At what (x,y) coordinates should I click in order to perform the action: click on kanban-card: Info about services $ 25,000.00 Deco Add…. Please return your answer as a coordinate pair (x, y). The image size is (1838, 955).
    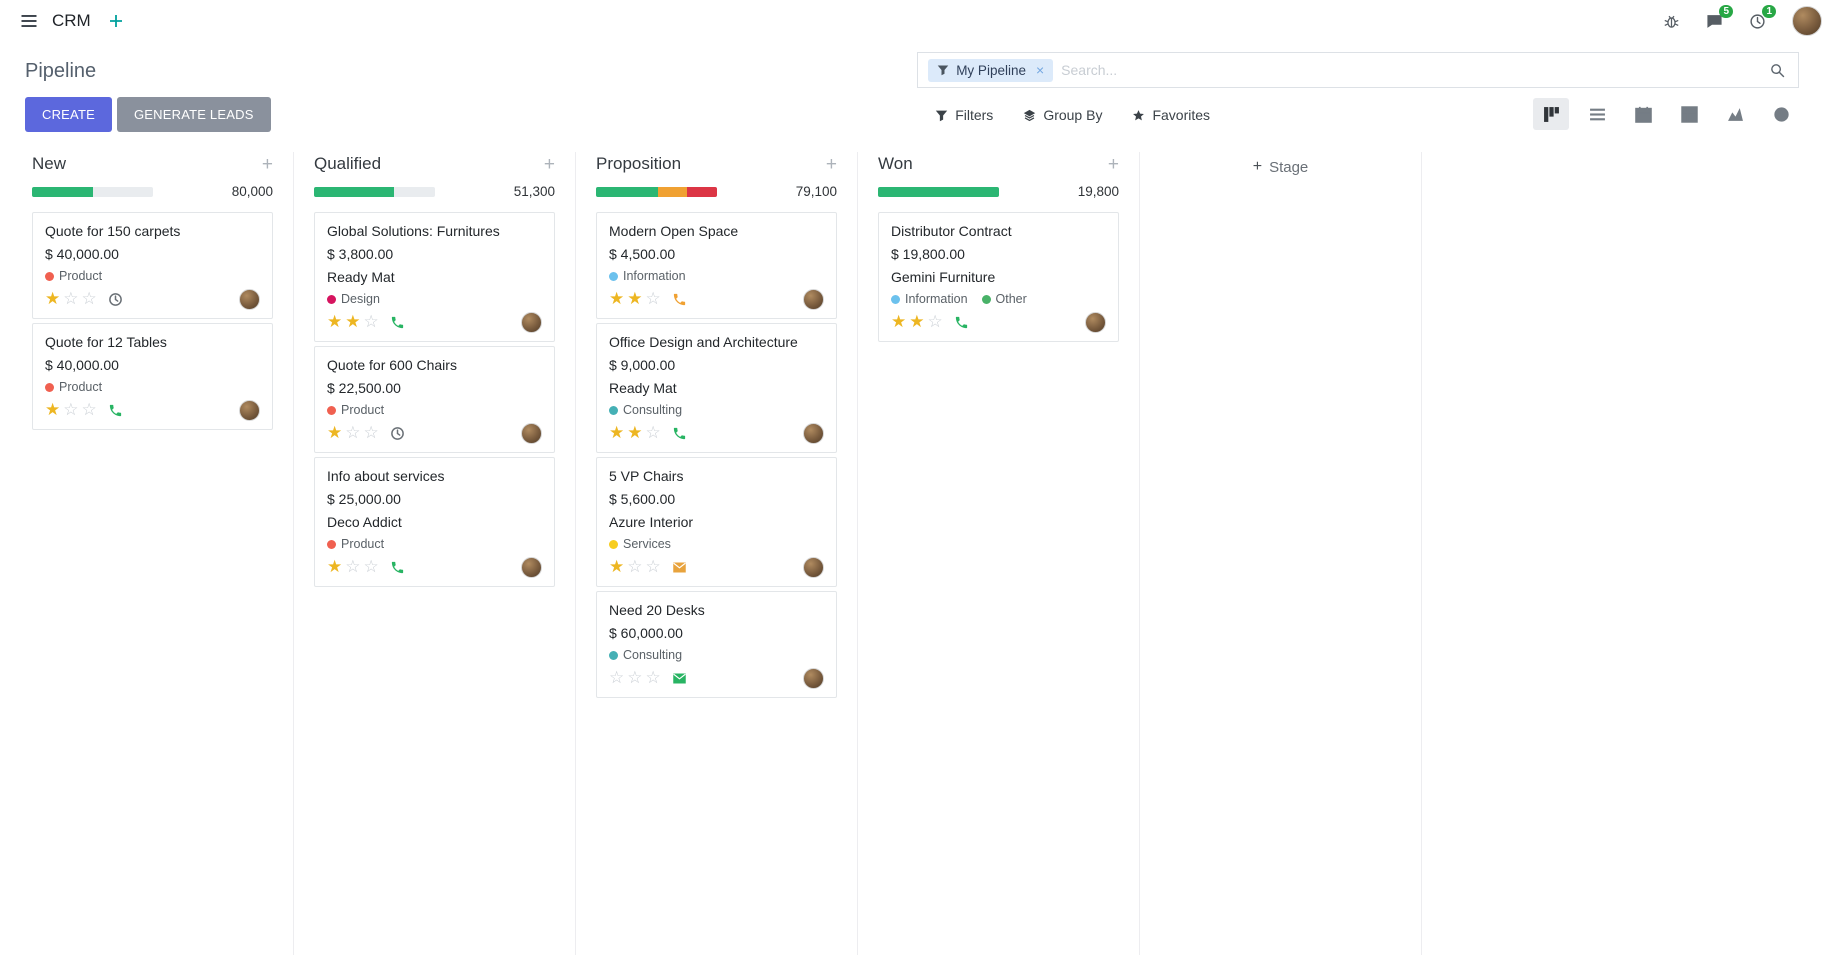
    Looking at the image, I should click on (434, 522).